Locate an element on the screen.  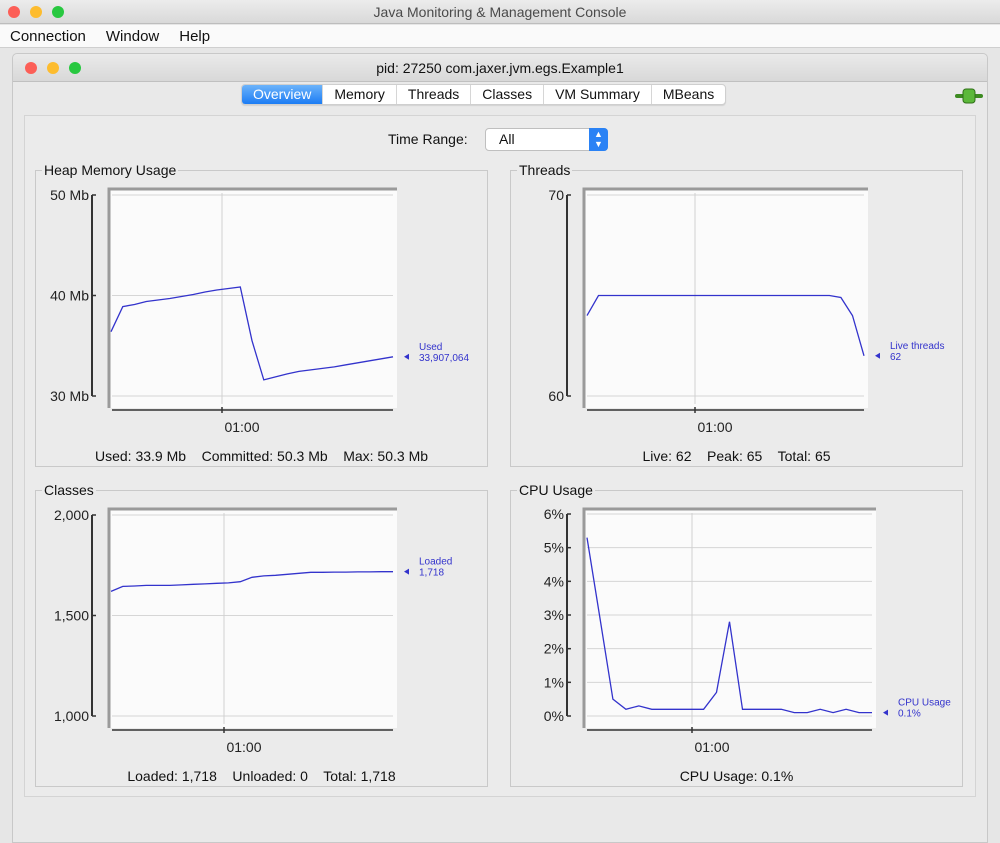
minimize-button is located at coordinates (36, 12).